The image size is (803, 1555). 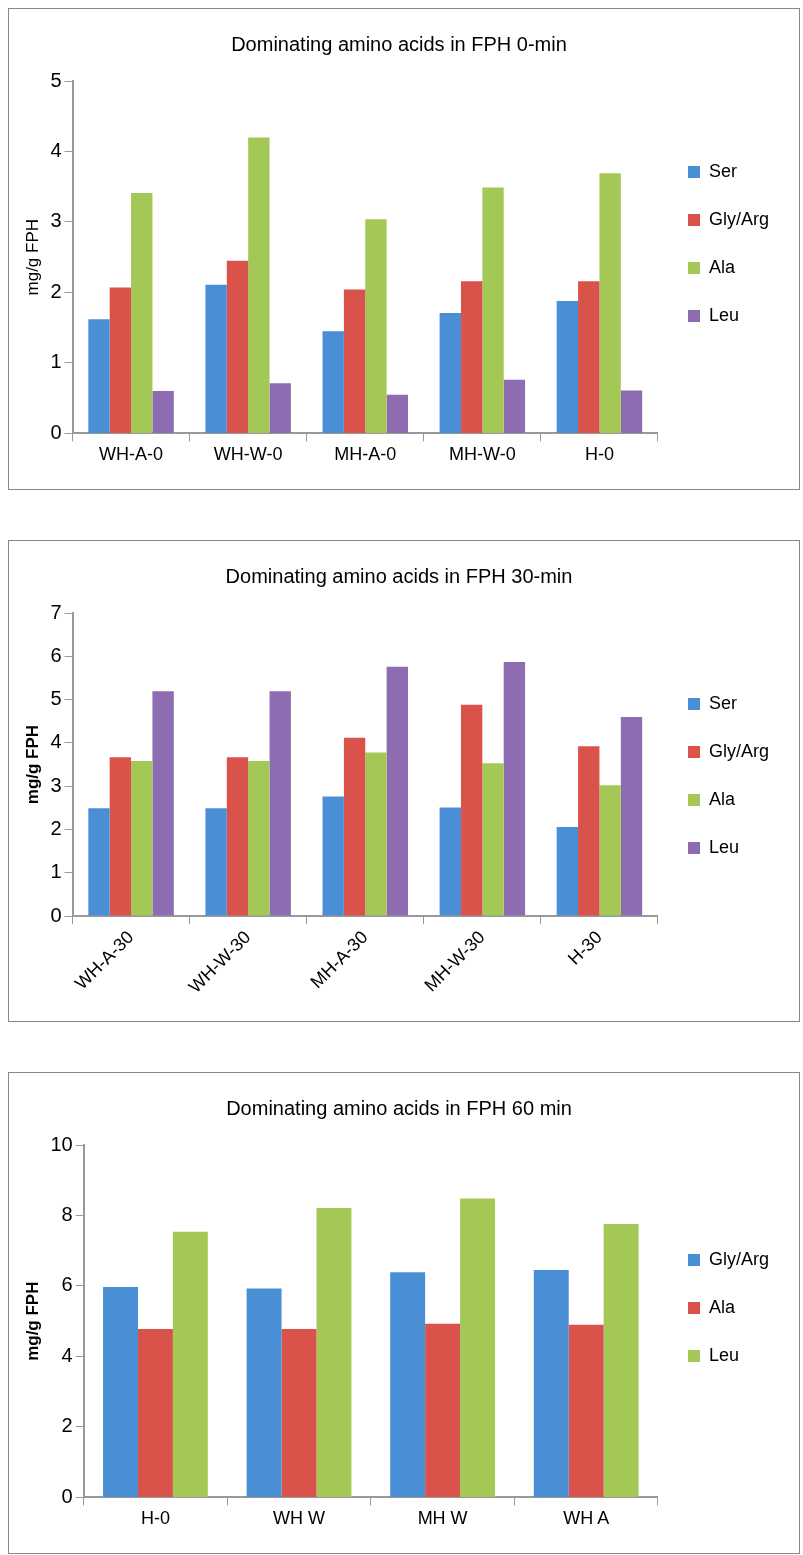 I want to click on y-tick-label: 10, so click(x=61, y=1143).